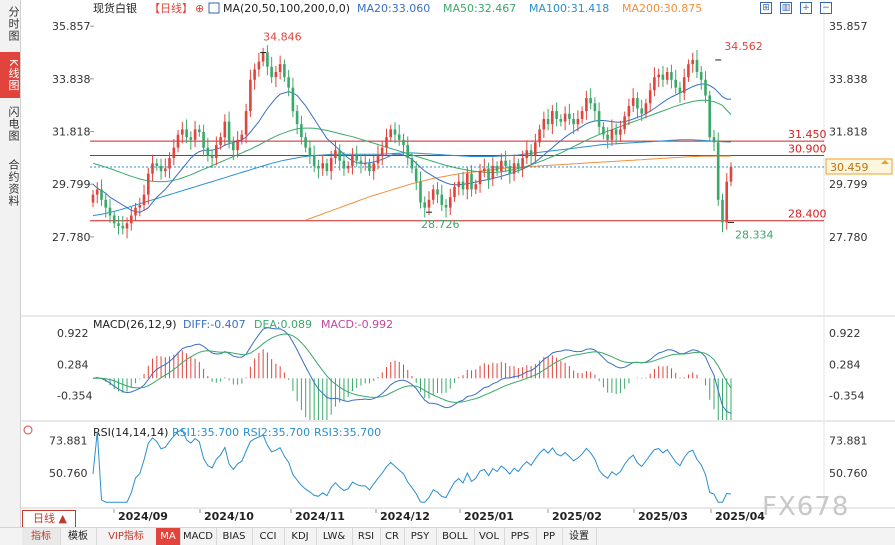  What do you see at coordinates (13, 183) in the screenshot?
I see `sidebar-tab-contract-info: 合约资料` at bounding box center [13, 183].